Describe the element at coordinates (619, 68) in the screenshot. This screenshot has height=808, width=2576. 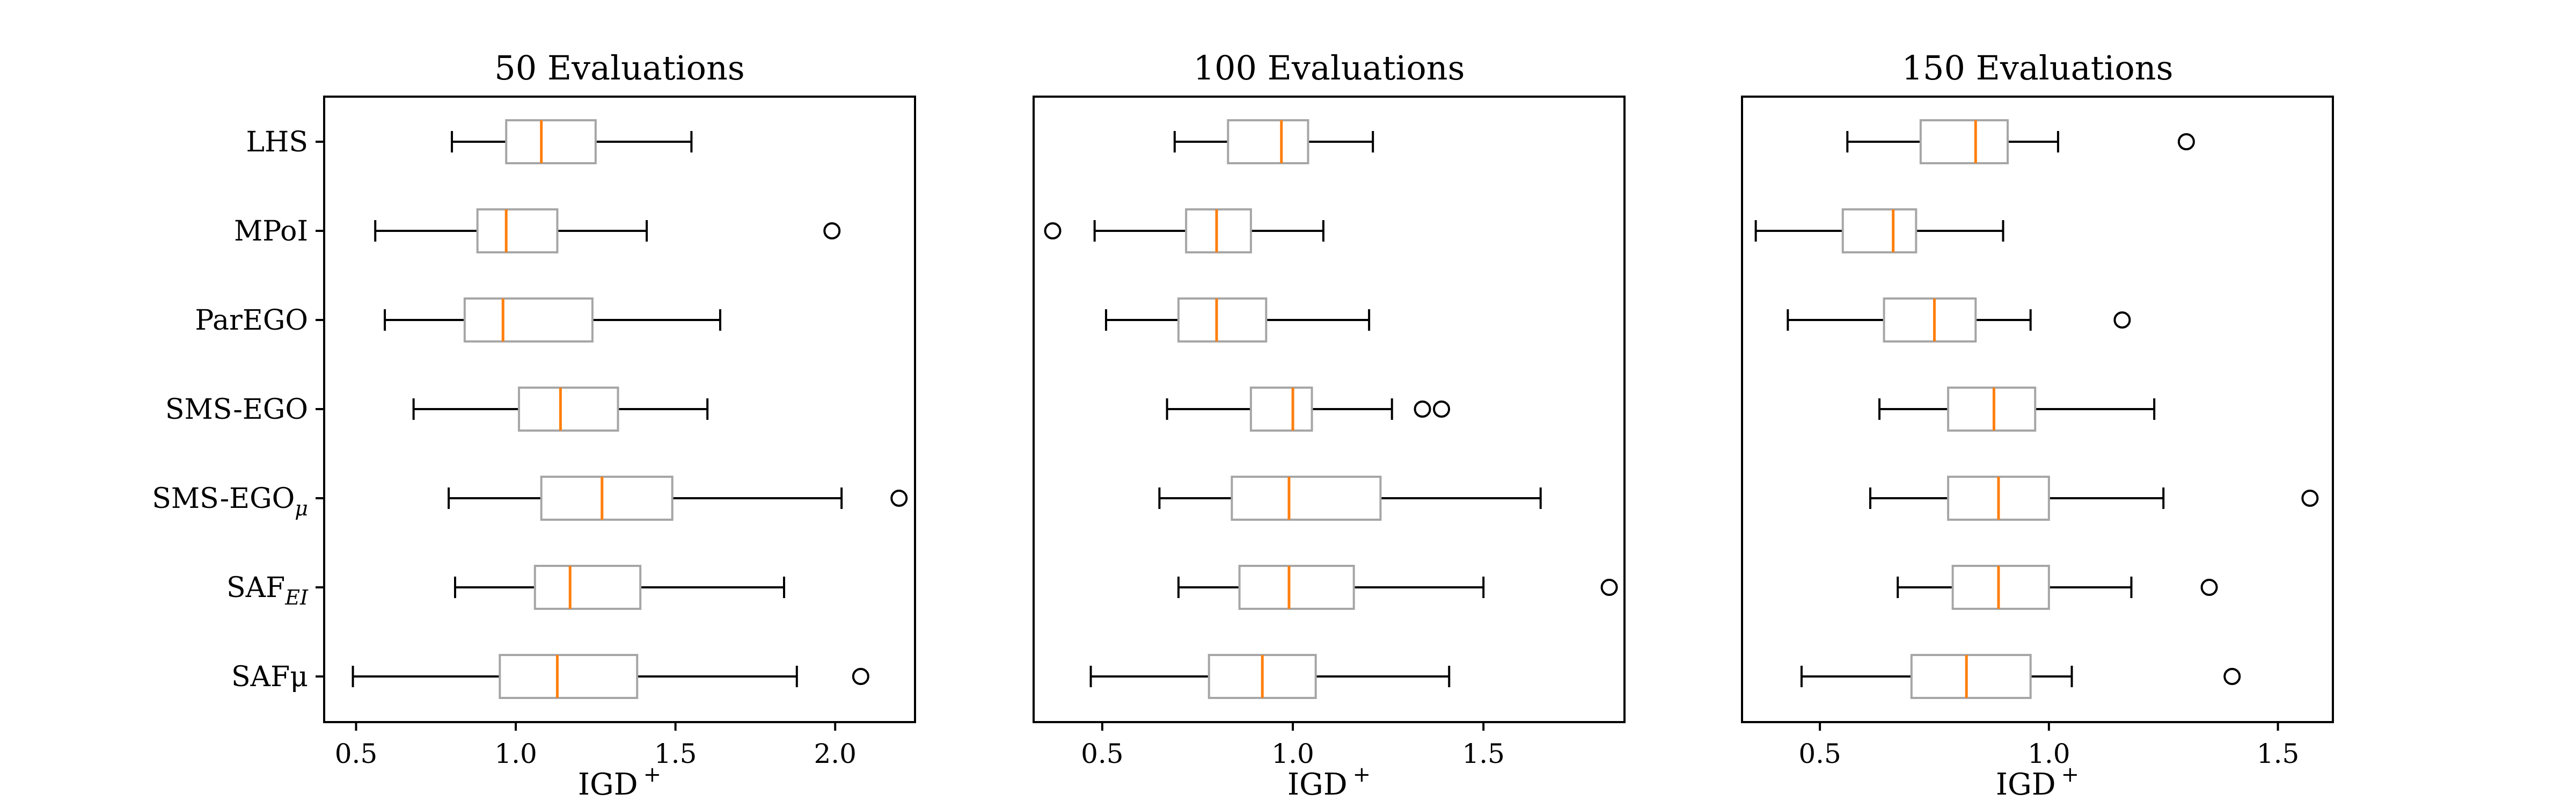
I see `panel-title: 50 Evaluations` at that location.